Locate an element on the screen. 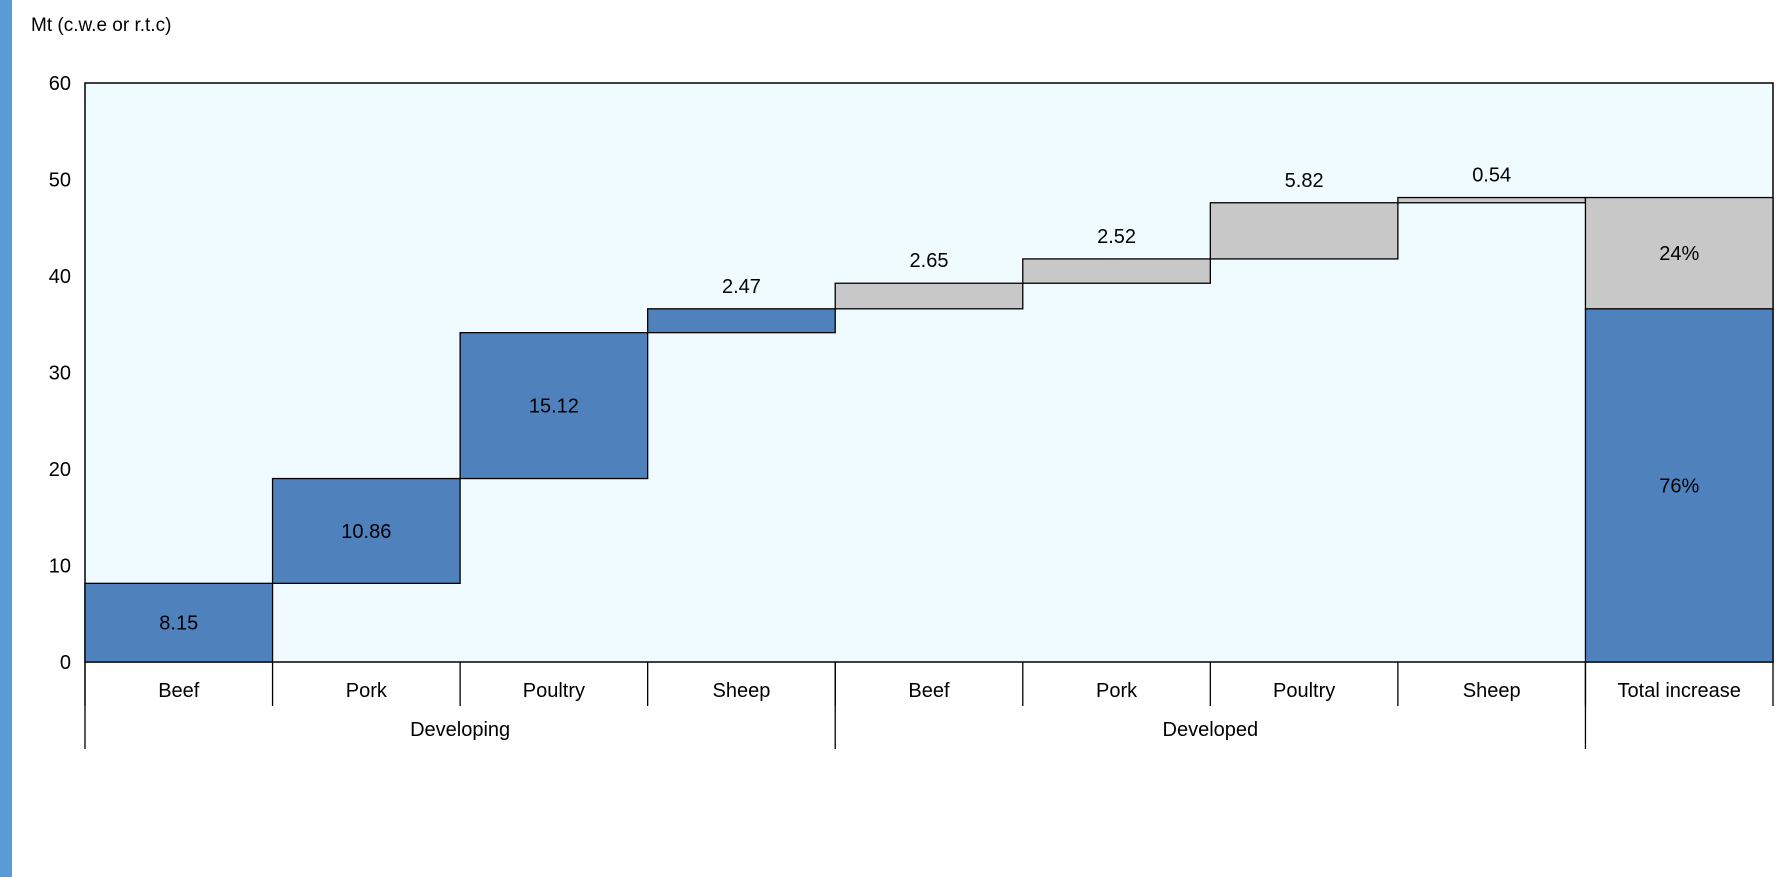 This screenshot has height=877, width=1785. data-label: 2.65 is located at coordinates (929, 261).